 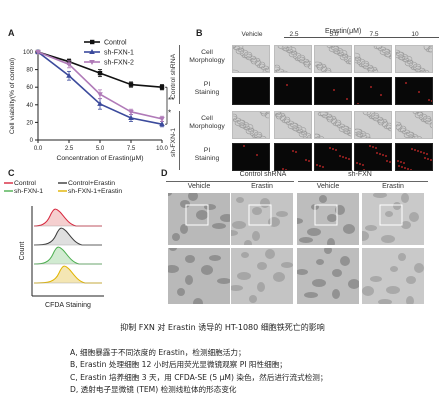 What do you see at coordinates (207, 57) in the screenshot?
I see `row-label-0: Cell Morphology` at bounding box center [207, 57].